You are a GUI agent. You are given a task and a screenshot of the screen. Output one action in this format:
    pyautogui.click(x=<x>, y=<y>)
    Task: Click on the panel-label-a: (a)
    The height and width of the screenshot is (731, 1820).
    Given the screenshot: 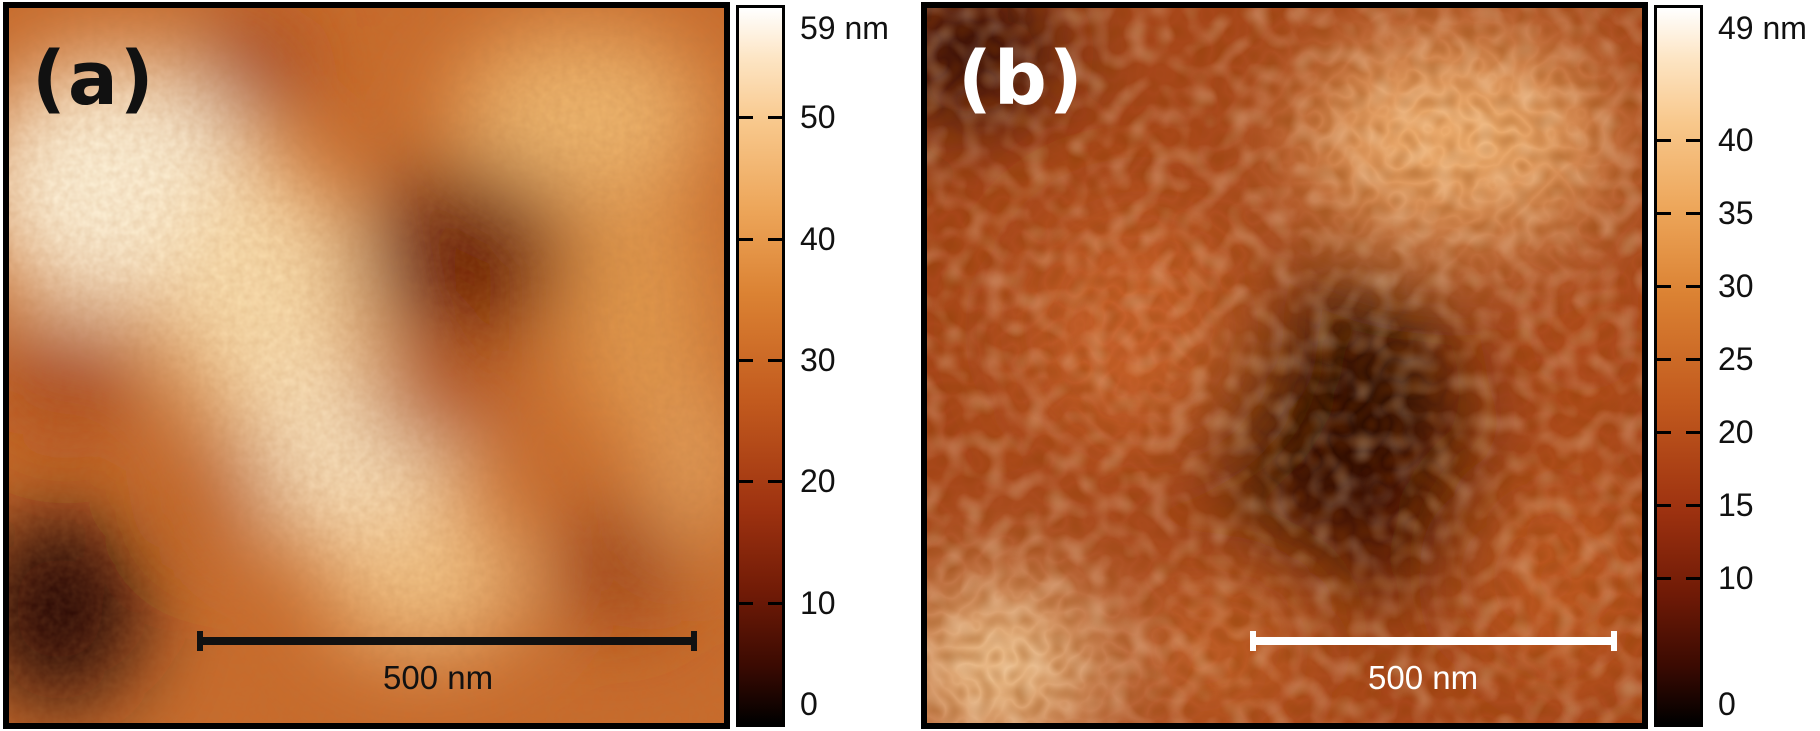 What is the action you would take?
    pyautogui.click(x=94, y=79)
    